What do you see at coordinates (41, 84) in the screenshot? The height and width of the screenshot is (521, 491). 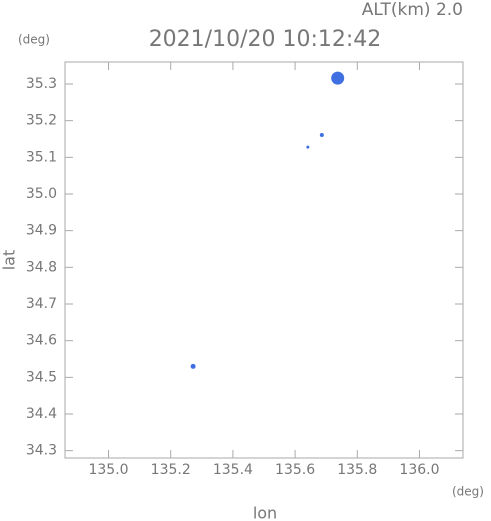 I see `y-tick-label: 35.3` at bounding box center [41, 84].